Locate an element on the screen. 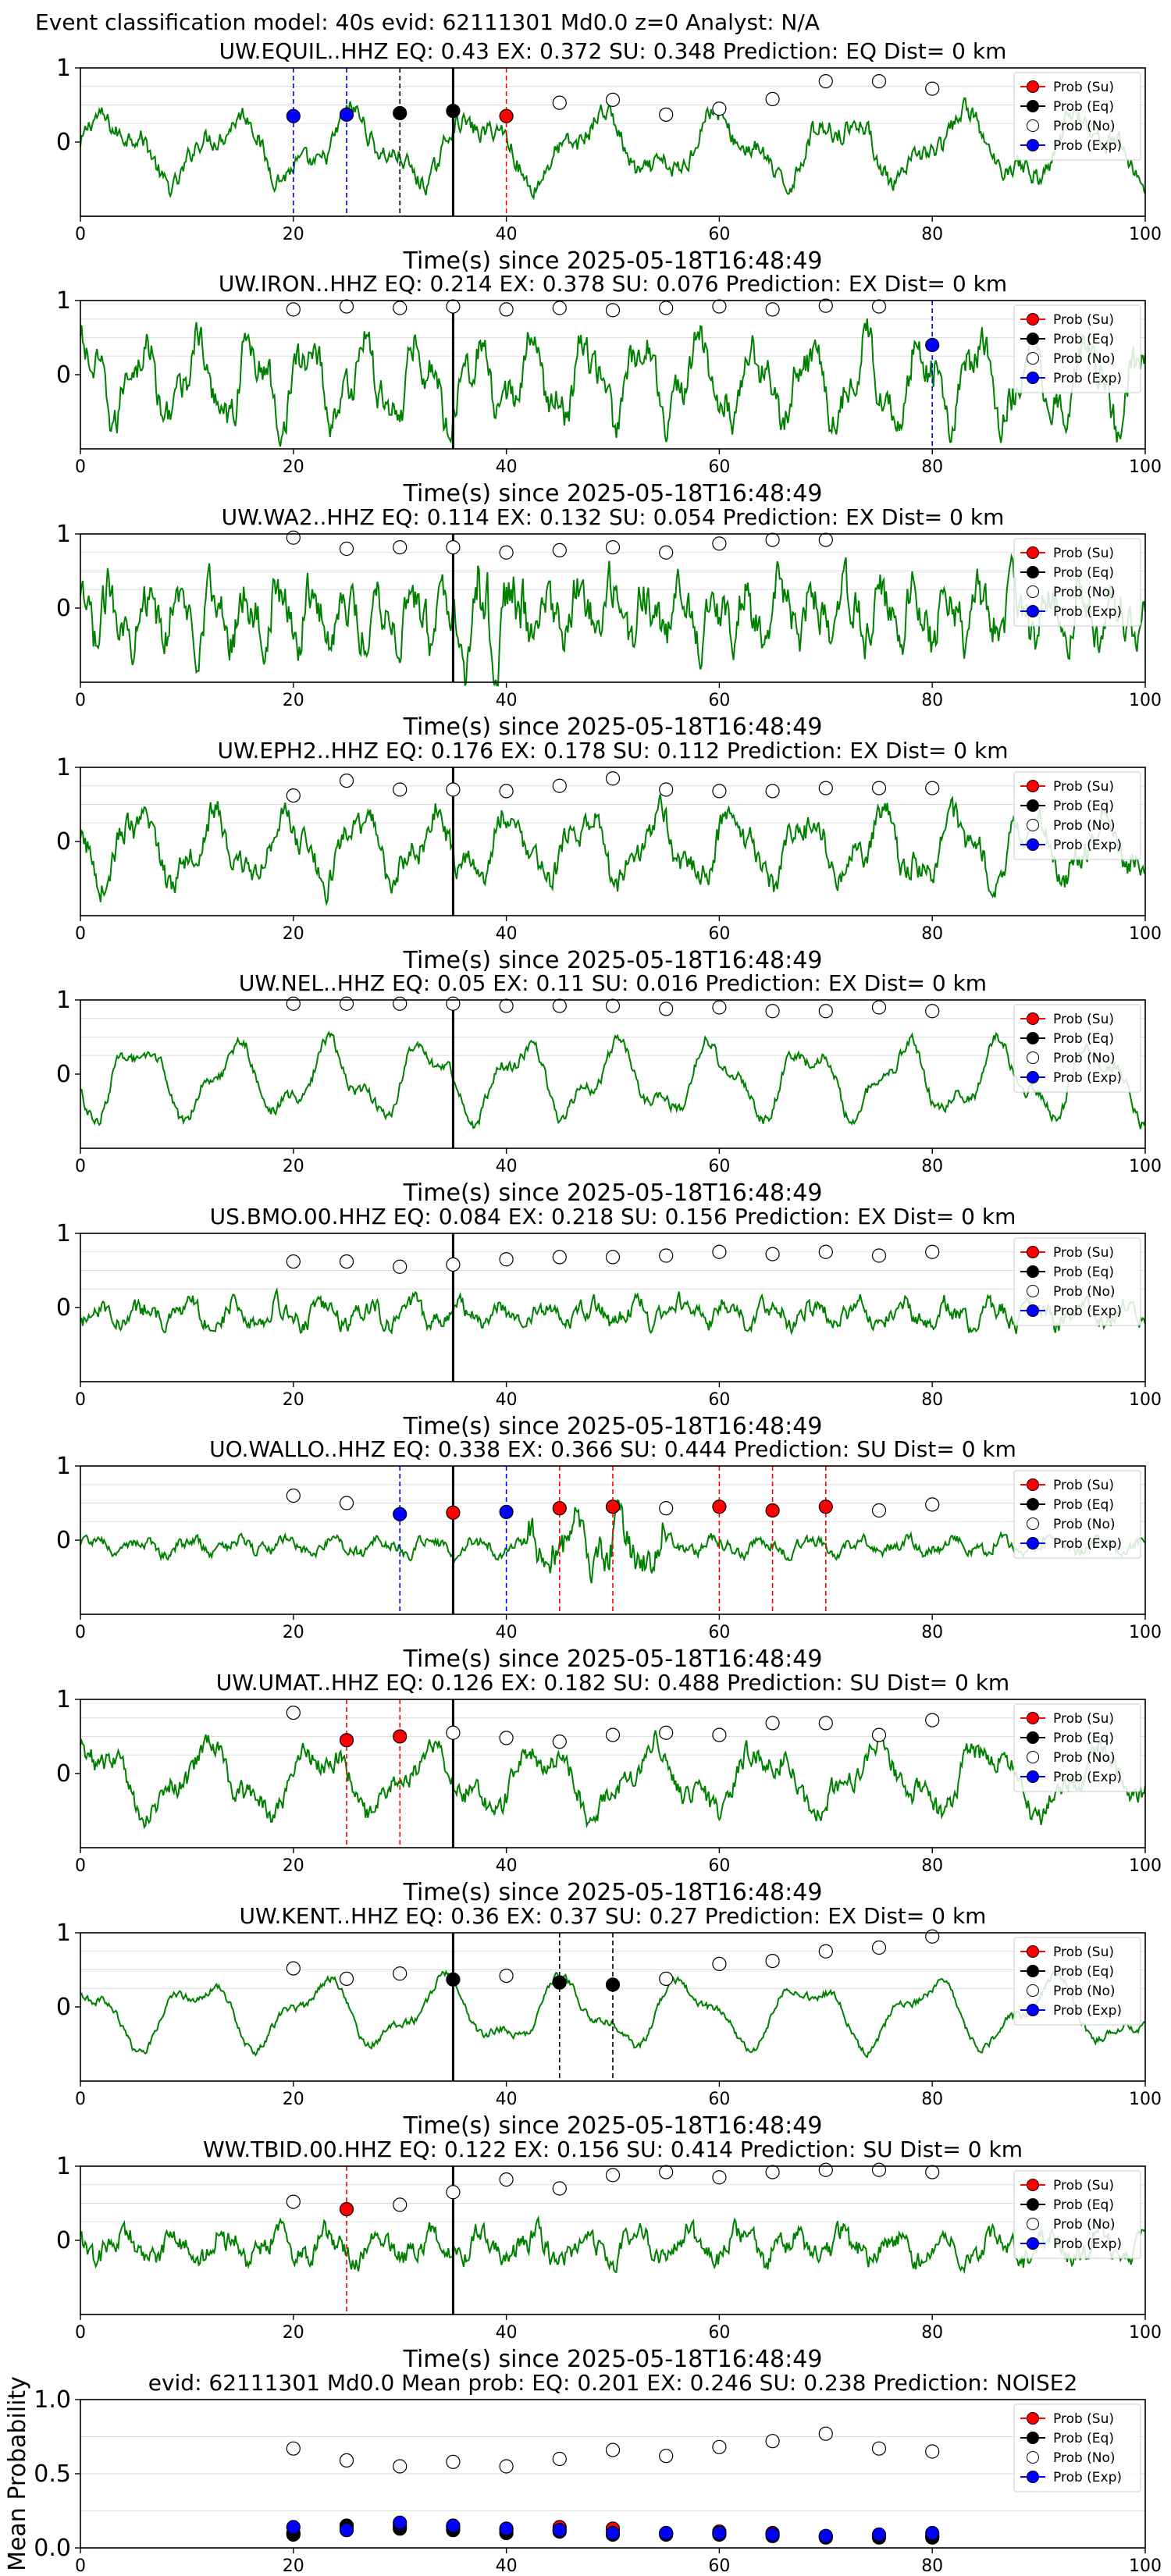 The image size is (1171, 2576). x-axis-label: Time(s) since 2025-05-18T16:48:49 is located at coordinates (613, 2126).